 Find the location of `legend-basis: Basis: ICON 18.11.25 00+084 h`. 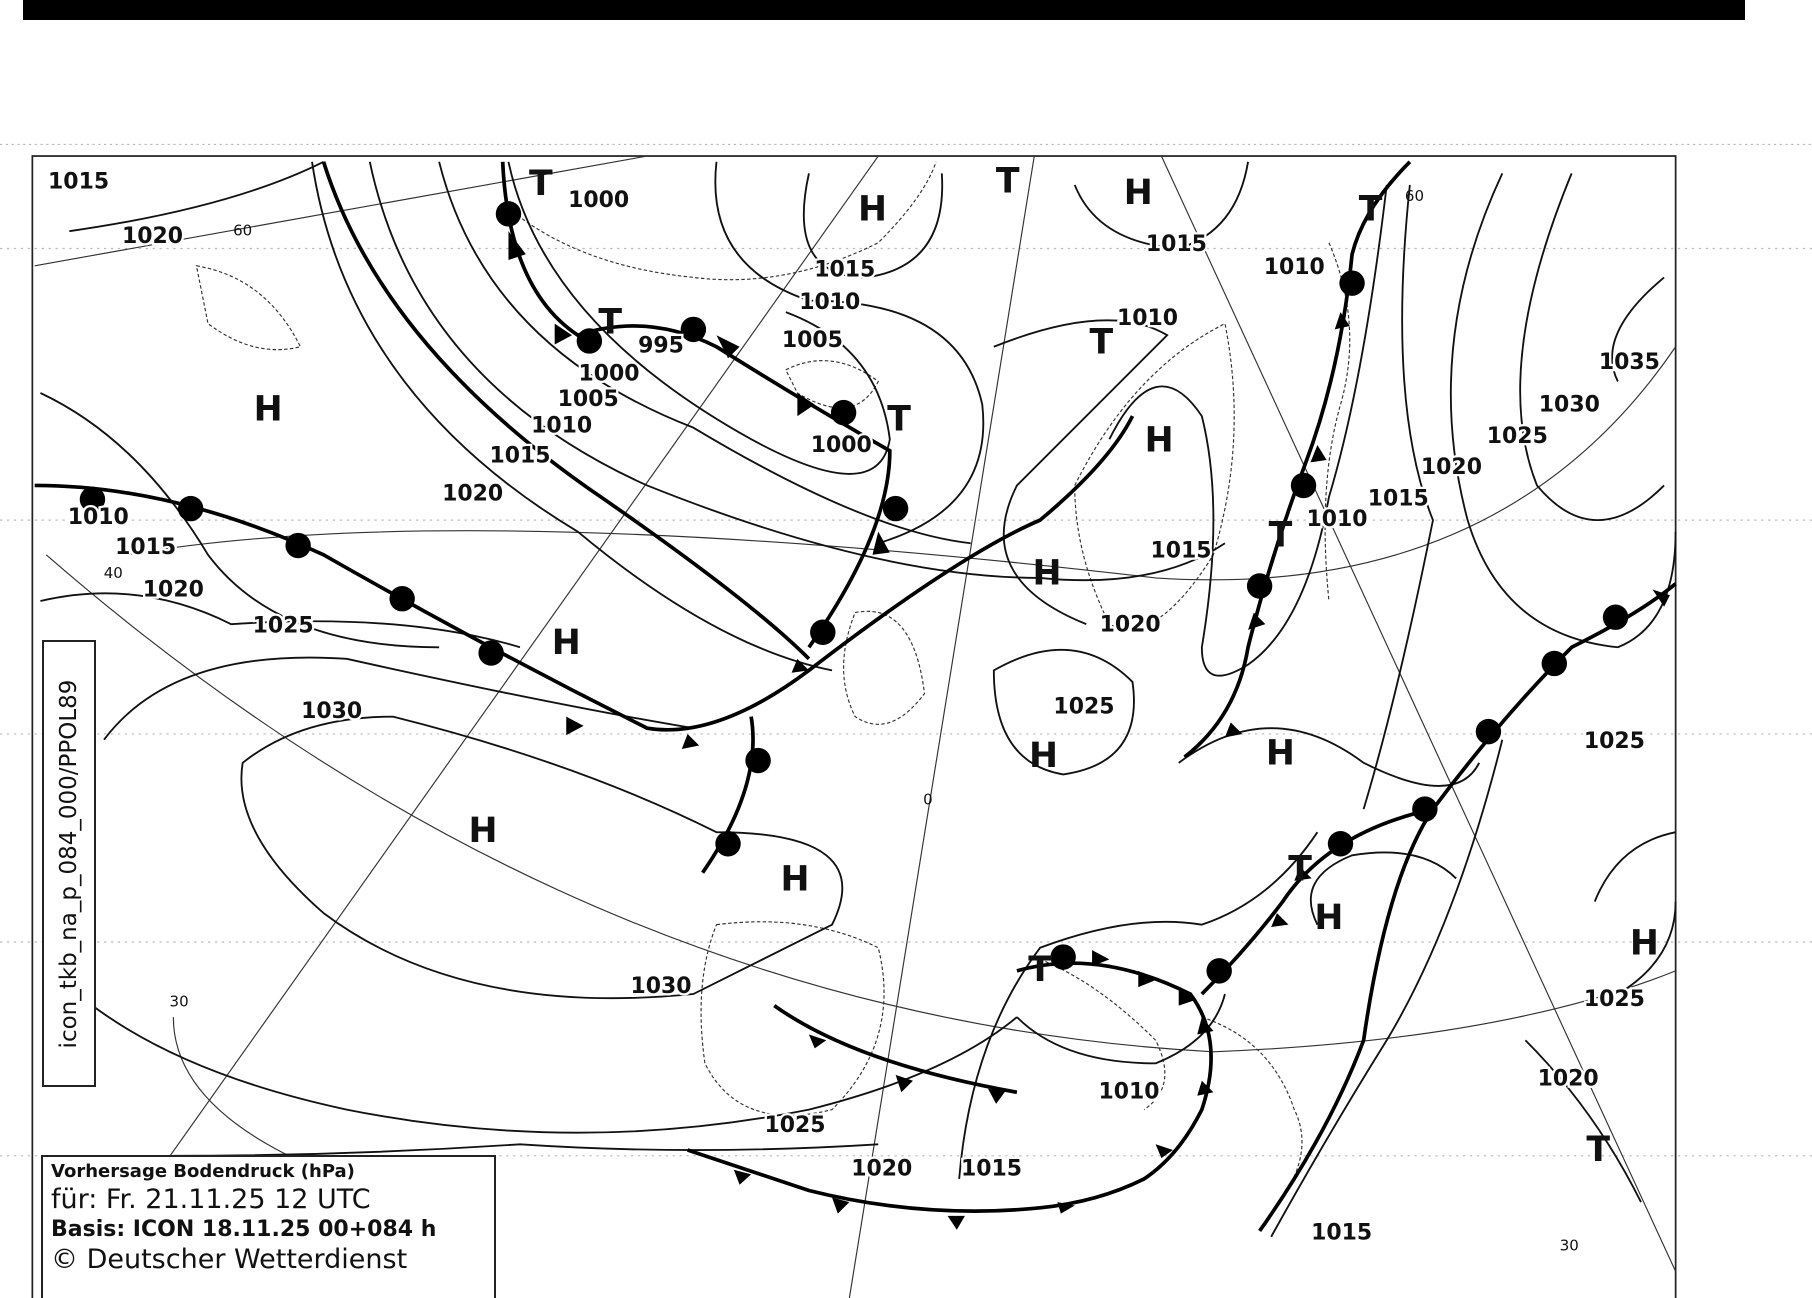

legend-basis: Basis: ICON 18.11.25 00+084 h is located at coordinates (244, 1229).